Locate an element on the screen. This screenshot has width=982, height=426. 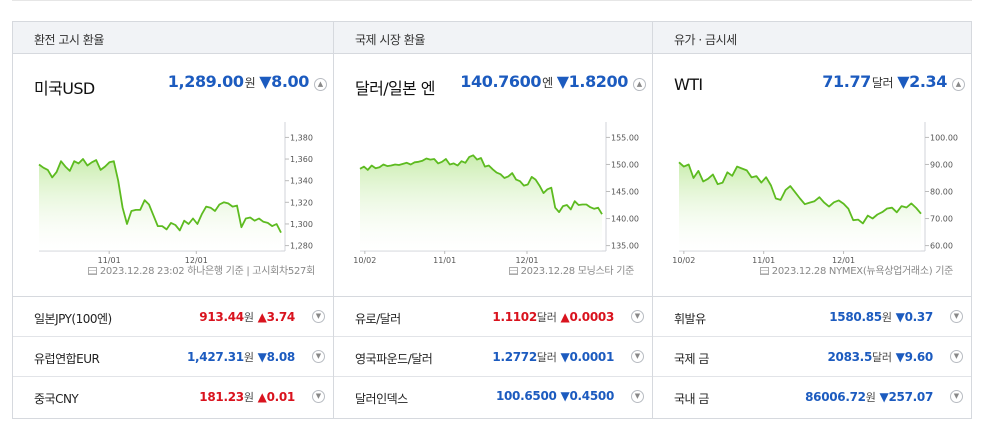
main-quote-value: 71.77 is located at coordinates (846, 81).